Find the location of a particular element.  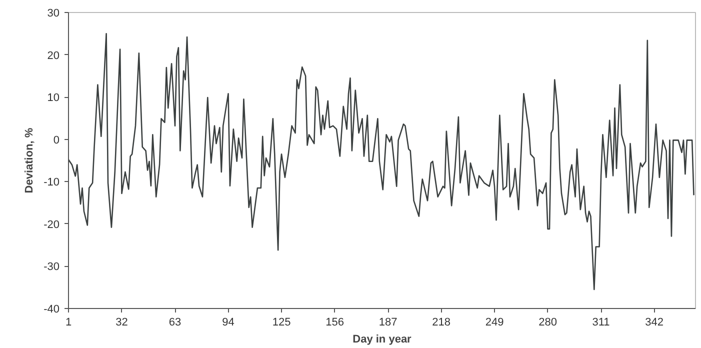

x-tick-label: 218 is located at coordinates (441, 322).